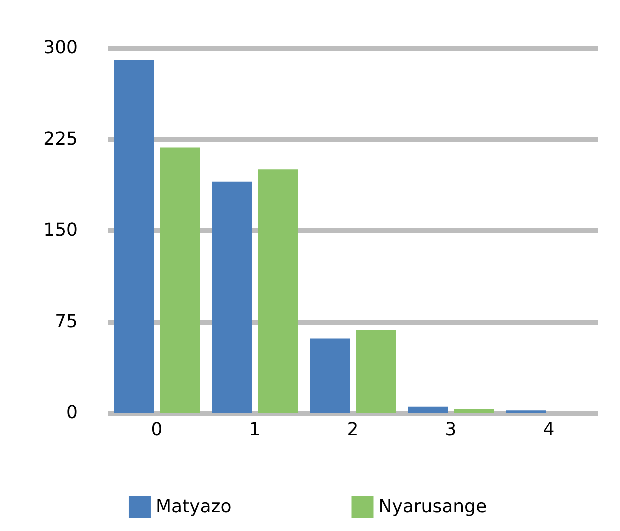 The height and width of the screenshot is (531, 620). I want to click on x-tick-label: 1, so click(255, 430).